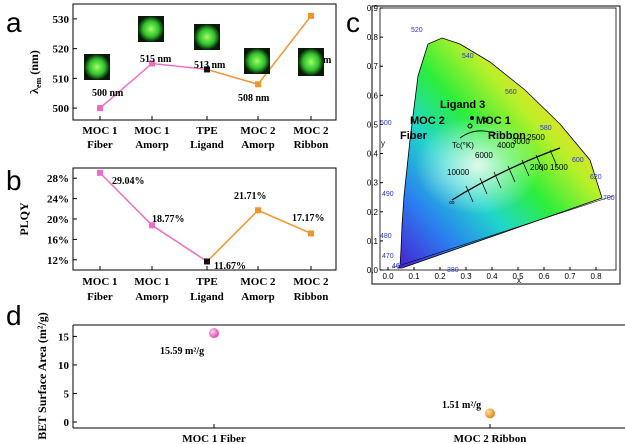  What do you see at coordinates (67, 423) in the screenshot?
I see `d-ytick-label: 0` at bounding box center [67, 423].